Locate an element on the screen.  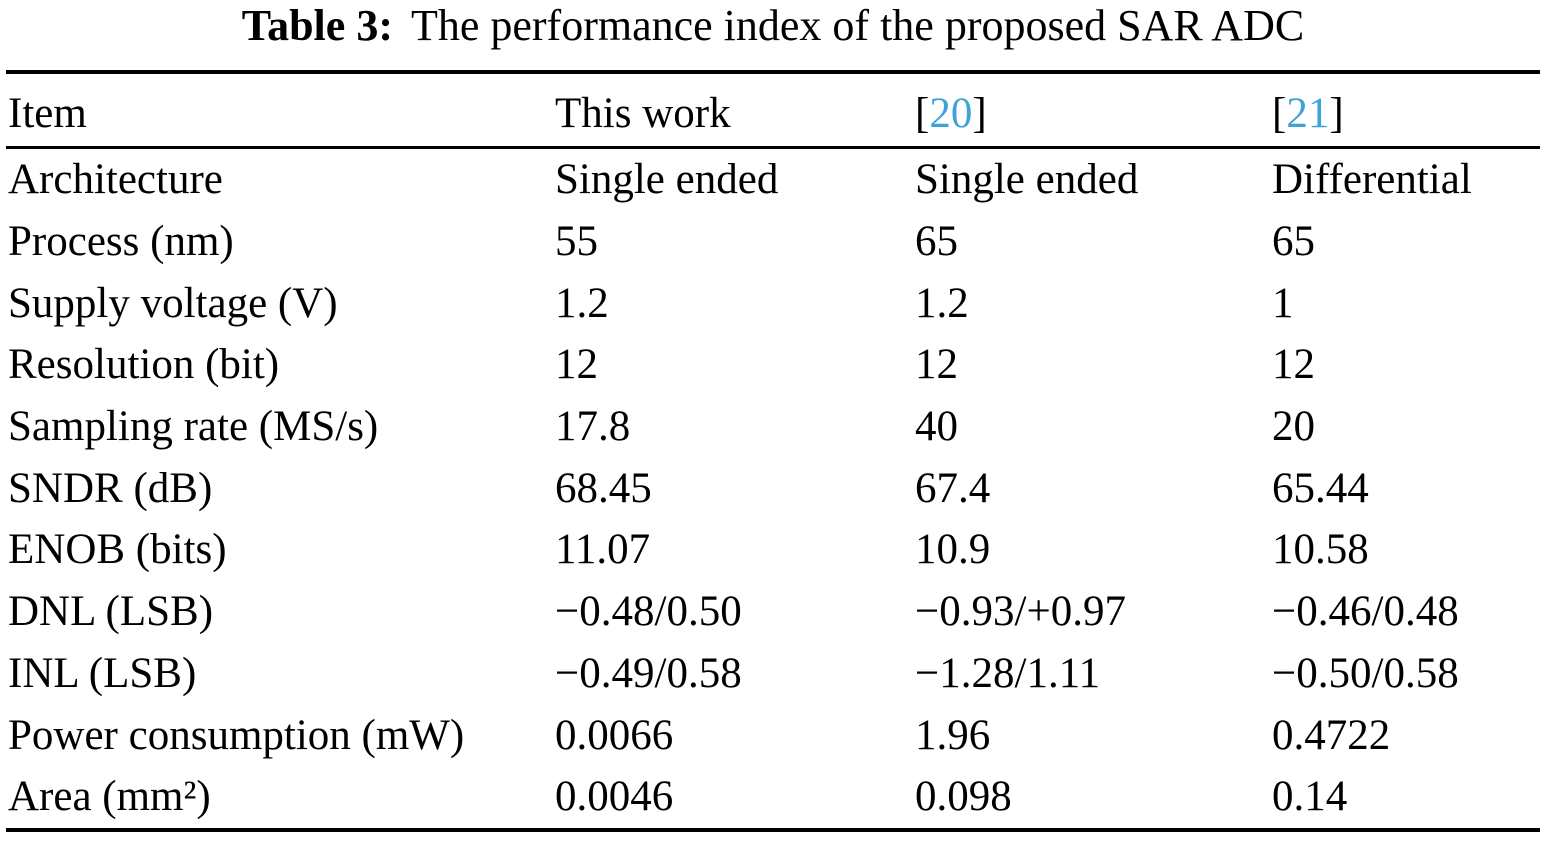
cell-ref20-enob: 10.9 is located at coordinates (953, 550).